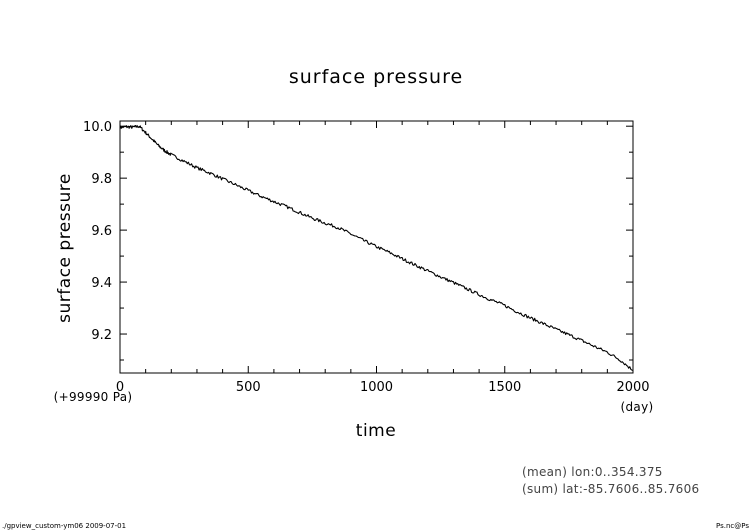  Describe the element at coordinates (504, 387) in the screenshot. I see `x-tick-label: 1500` at that location.